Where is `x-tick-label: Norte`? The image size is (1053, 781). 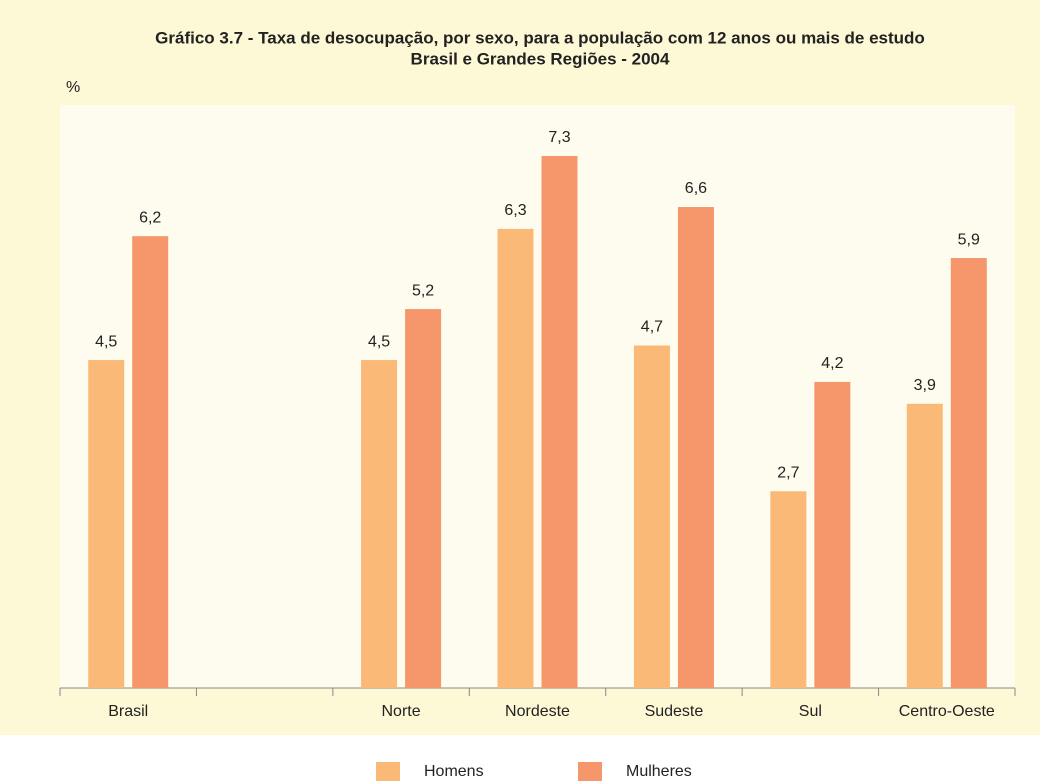 x-tick-label: Norte is located at coordinates (401, 711).